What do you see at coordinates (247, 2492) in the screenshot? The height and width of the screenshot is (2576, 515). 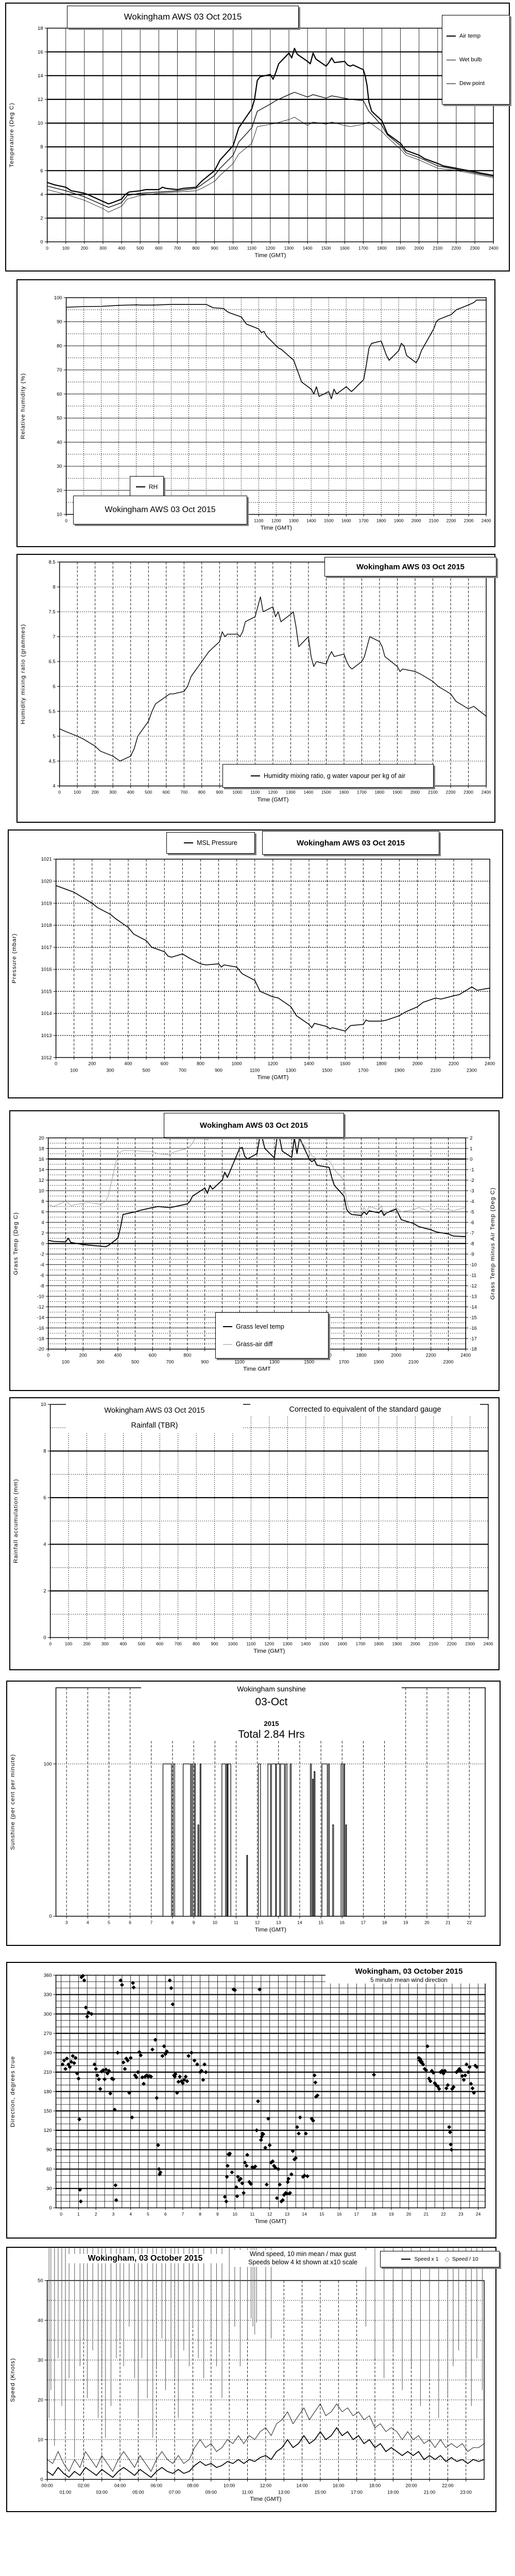 I see `svg-text: 11:00` at bounding box center [247, 2492].